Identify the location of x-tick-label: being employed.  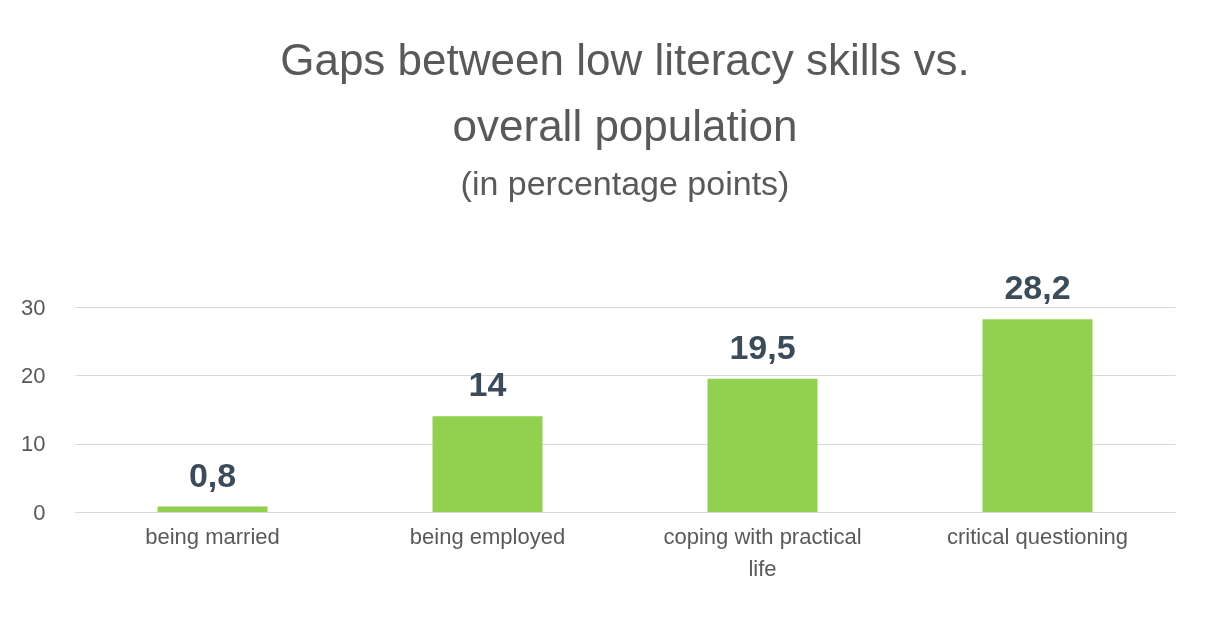
(487, 536).